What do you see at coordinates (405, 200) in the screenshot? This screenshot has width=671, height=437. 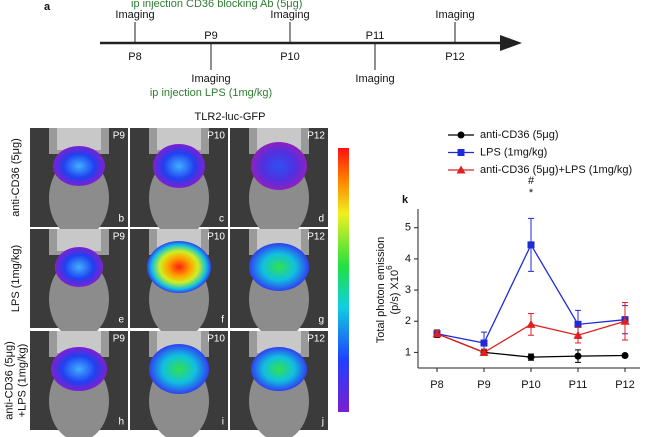 I see `panel-label: k` at bounding box center [405, 200].